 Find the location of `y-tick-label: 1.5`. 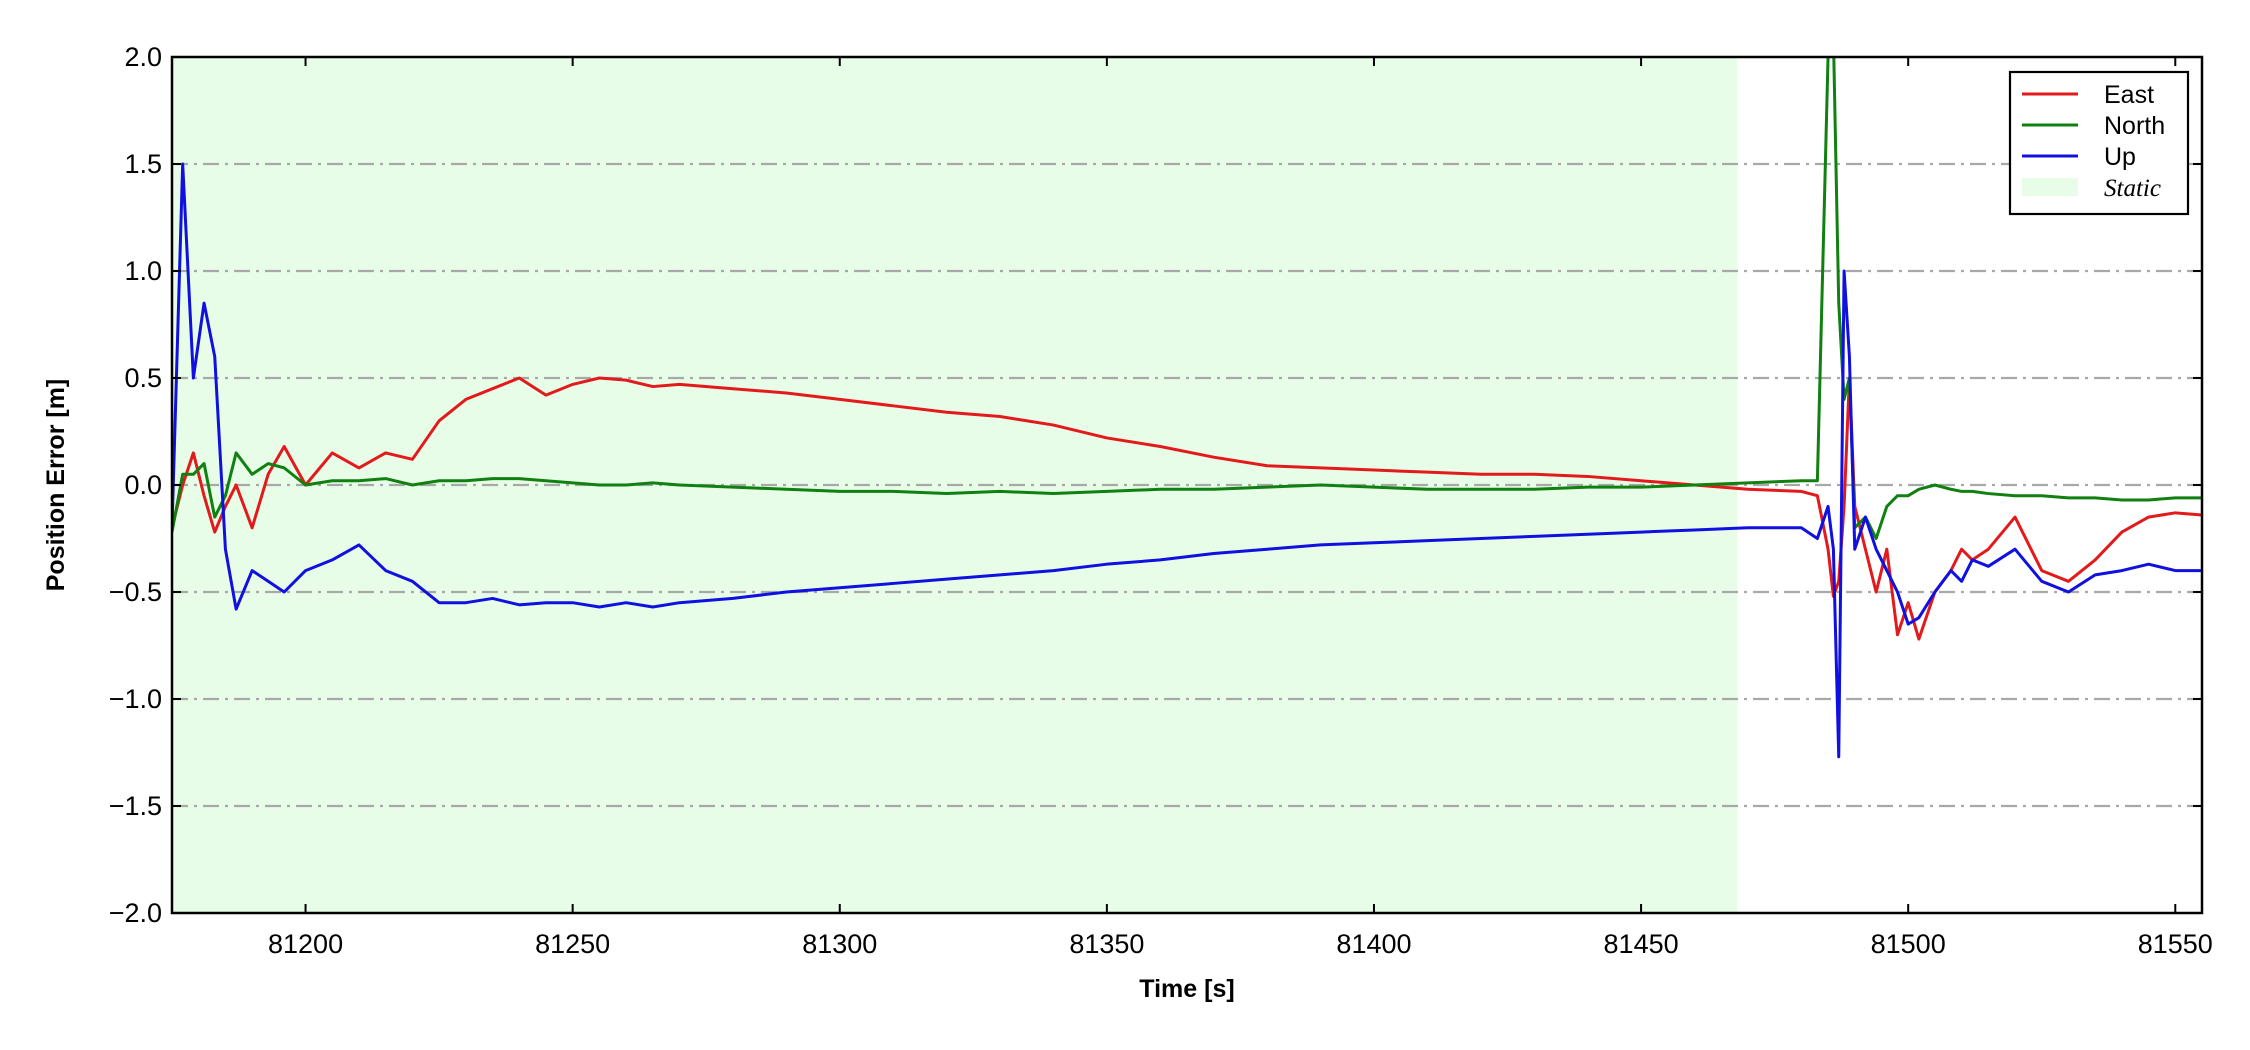

y-tick-label: 1.5 is located at coordinates (143, 164).